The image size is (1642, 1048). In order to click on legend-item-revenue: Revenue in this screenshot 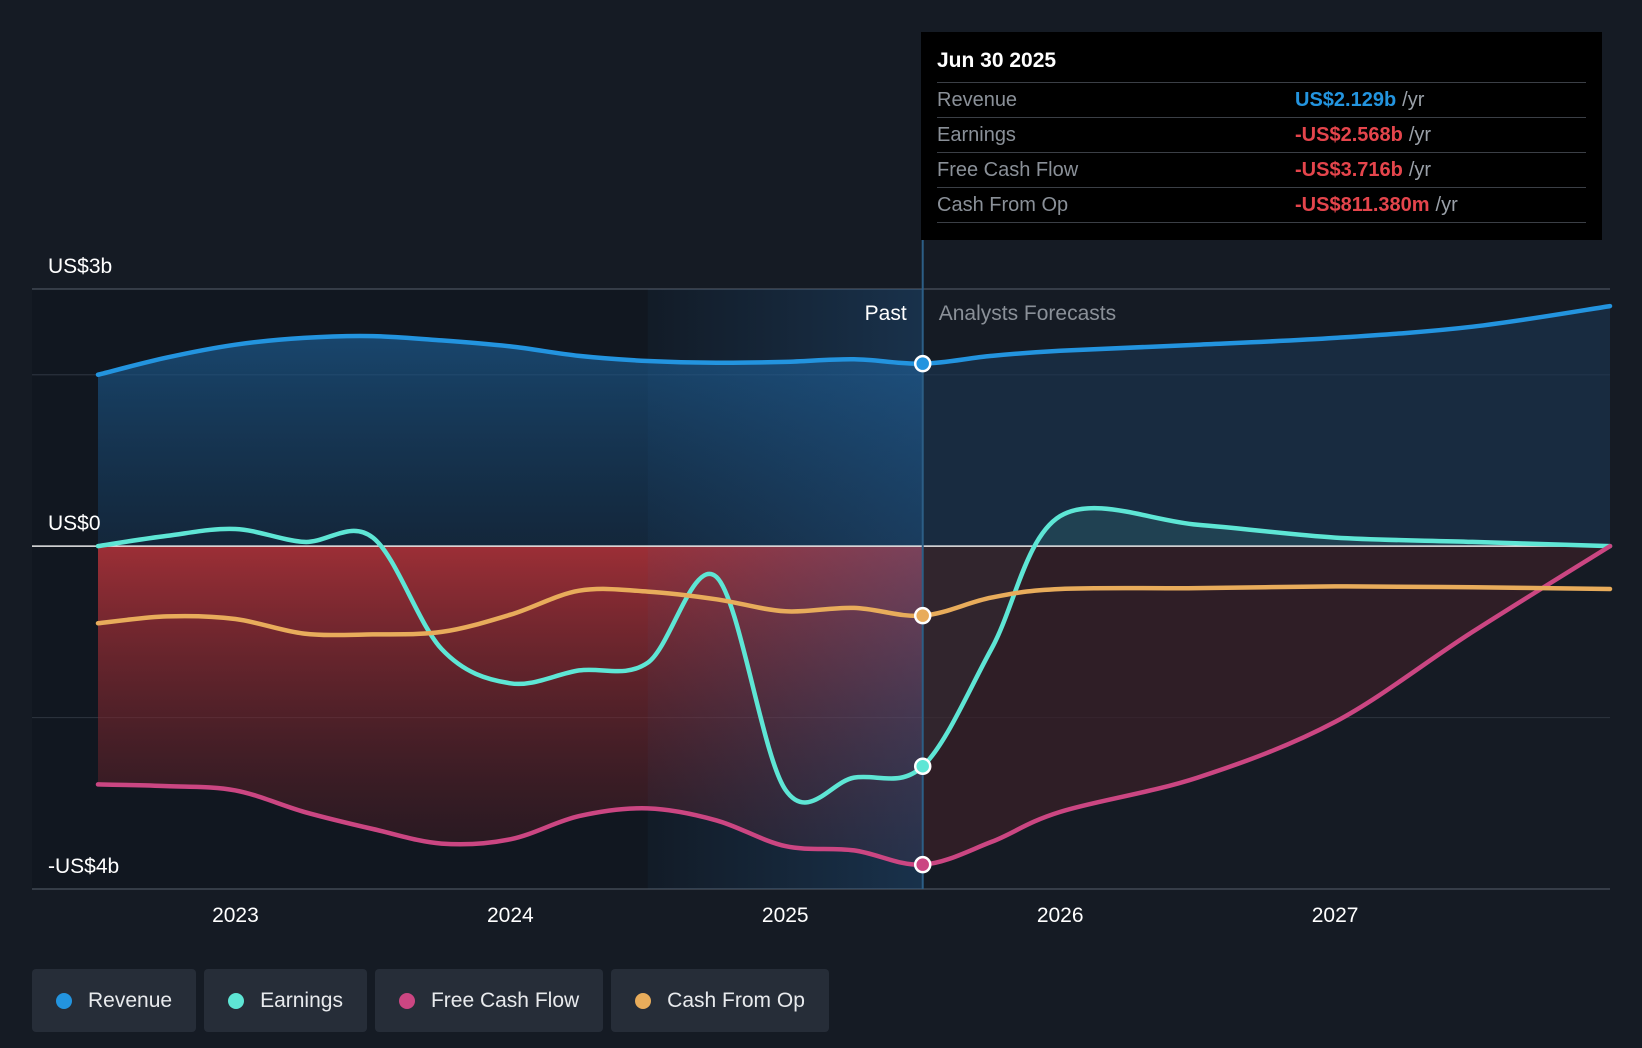, I will do `click(114, 1000)`.